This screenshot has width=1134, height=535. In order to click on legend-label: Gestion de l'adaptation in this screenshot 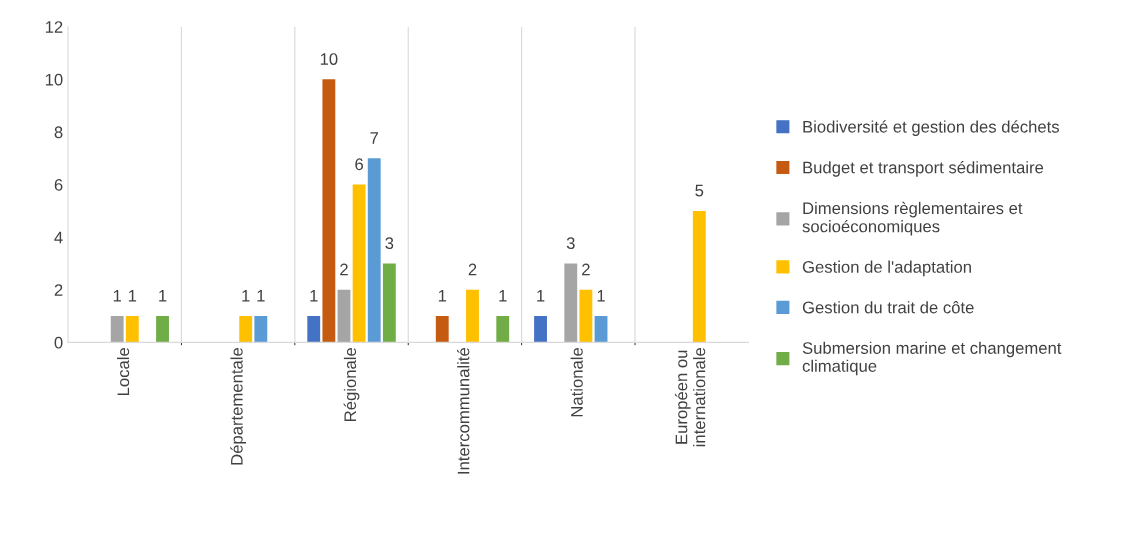, I will do `click(886, 268)`.